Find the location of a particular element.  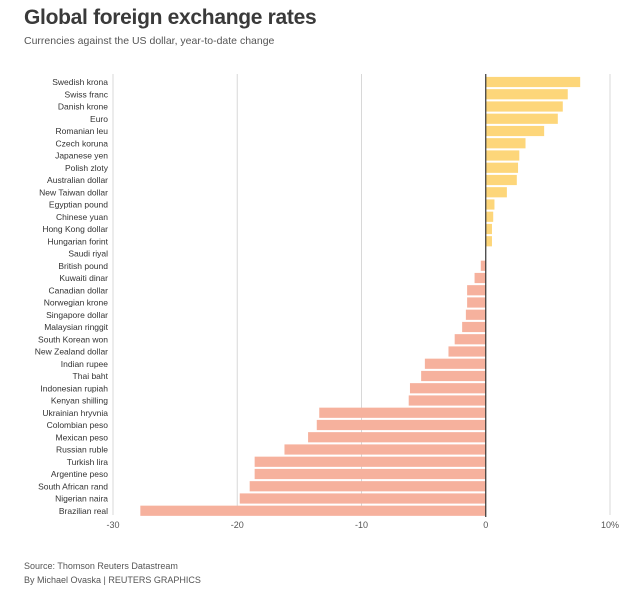

category-label: Euro is located at coordinates (99, 119).